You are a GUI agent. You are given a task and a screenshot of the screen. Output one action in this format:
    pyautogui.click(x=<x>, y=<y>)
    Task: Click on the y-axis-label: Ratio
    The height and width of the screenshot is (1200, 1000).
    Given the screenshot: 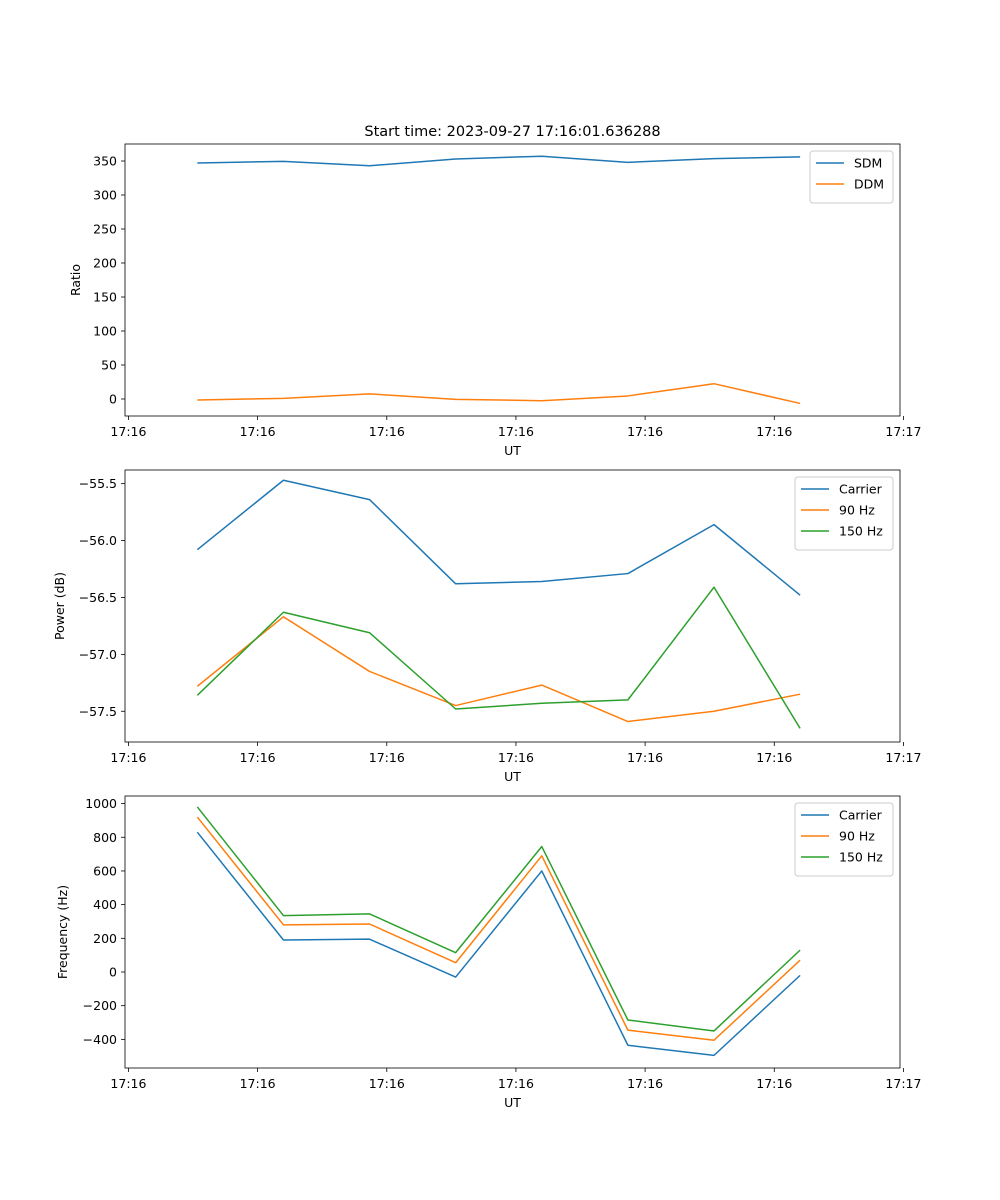 What is the action you would take?
    pyautogui.click(x=75, y=280)
    